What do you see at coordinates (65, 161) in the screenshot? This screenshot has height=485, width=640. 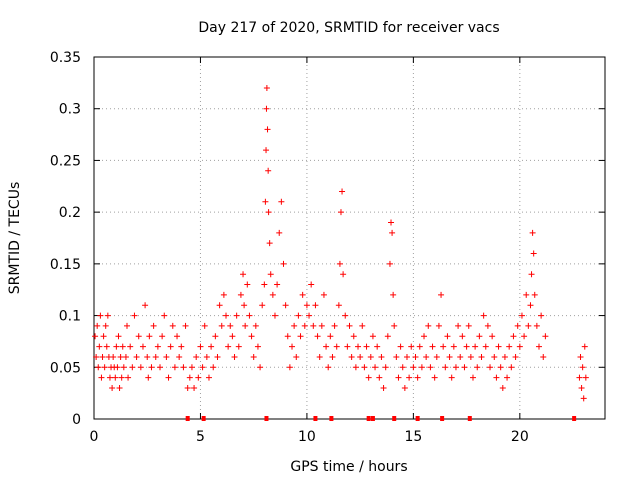 I see `y-tick-label: 0.25` at bounding box center [65, 161].